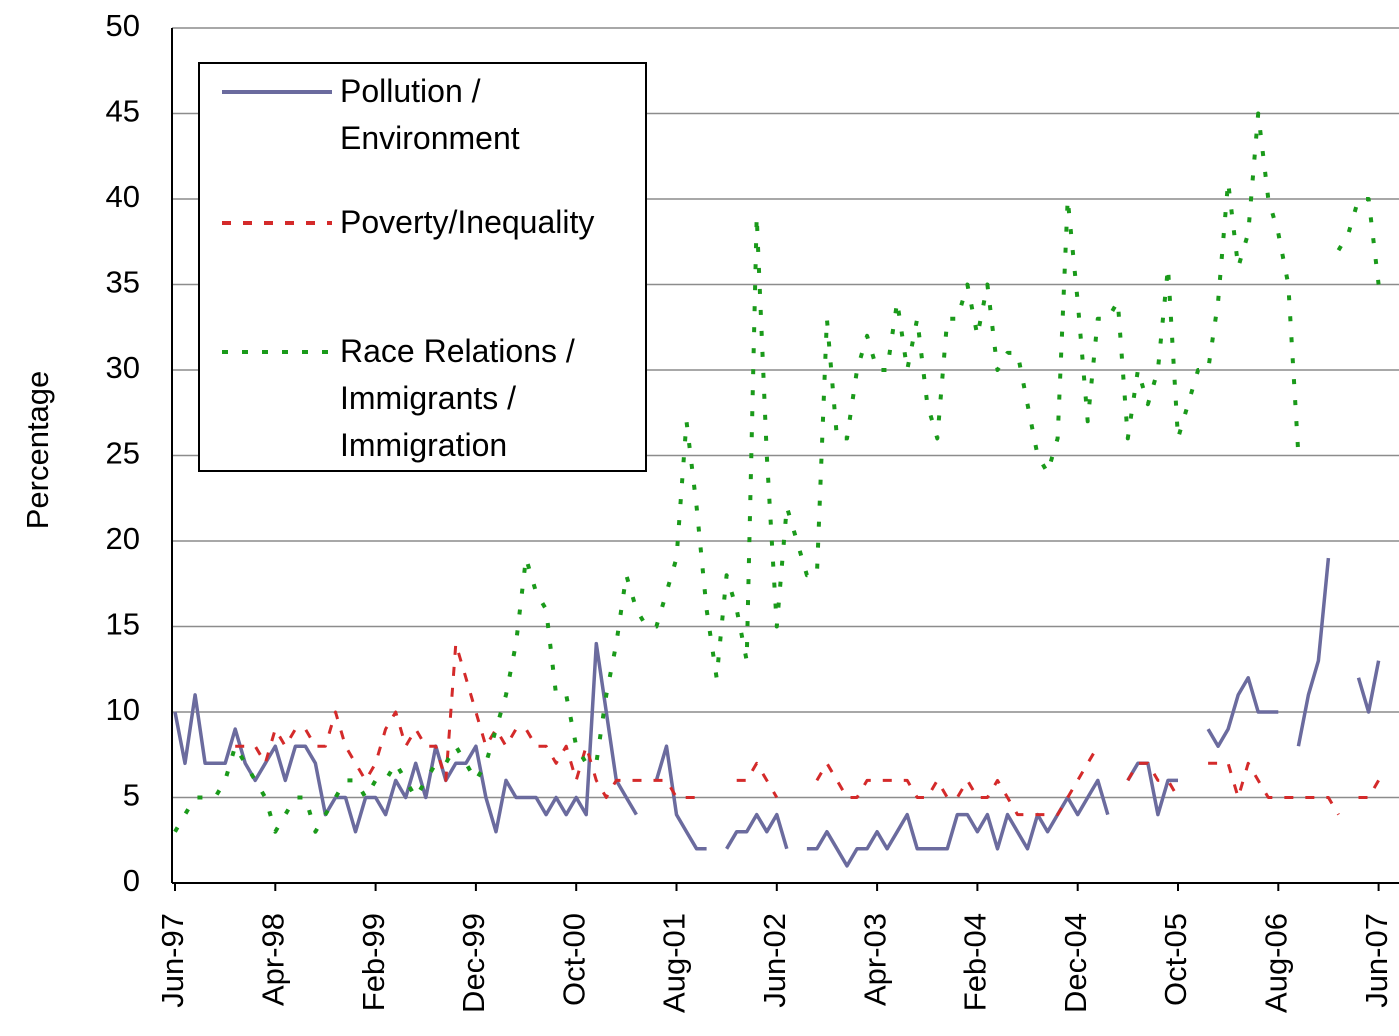 The width and height of the screenshot is (1399, 1036). What do you see at coordinates (131, 795) in the screenshot?
I see `y-tick-label: 5` at bounding box center [131, 795].